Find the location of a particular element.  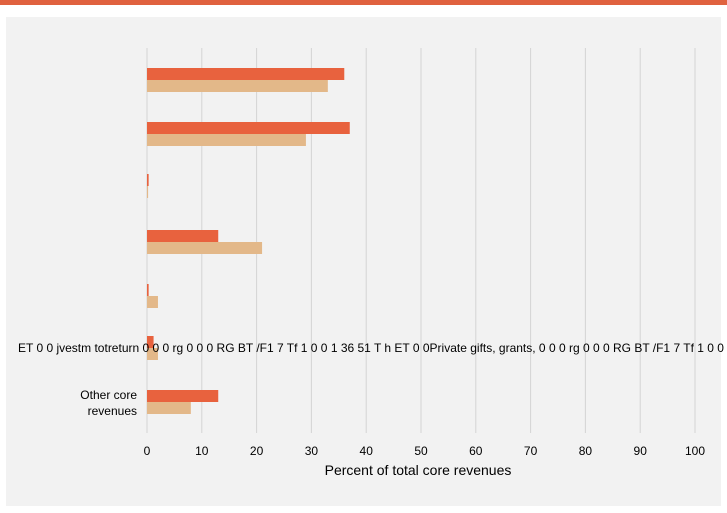

x-tick-label: 70 is located at coordinates (531, 451).